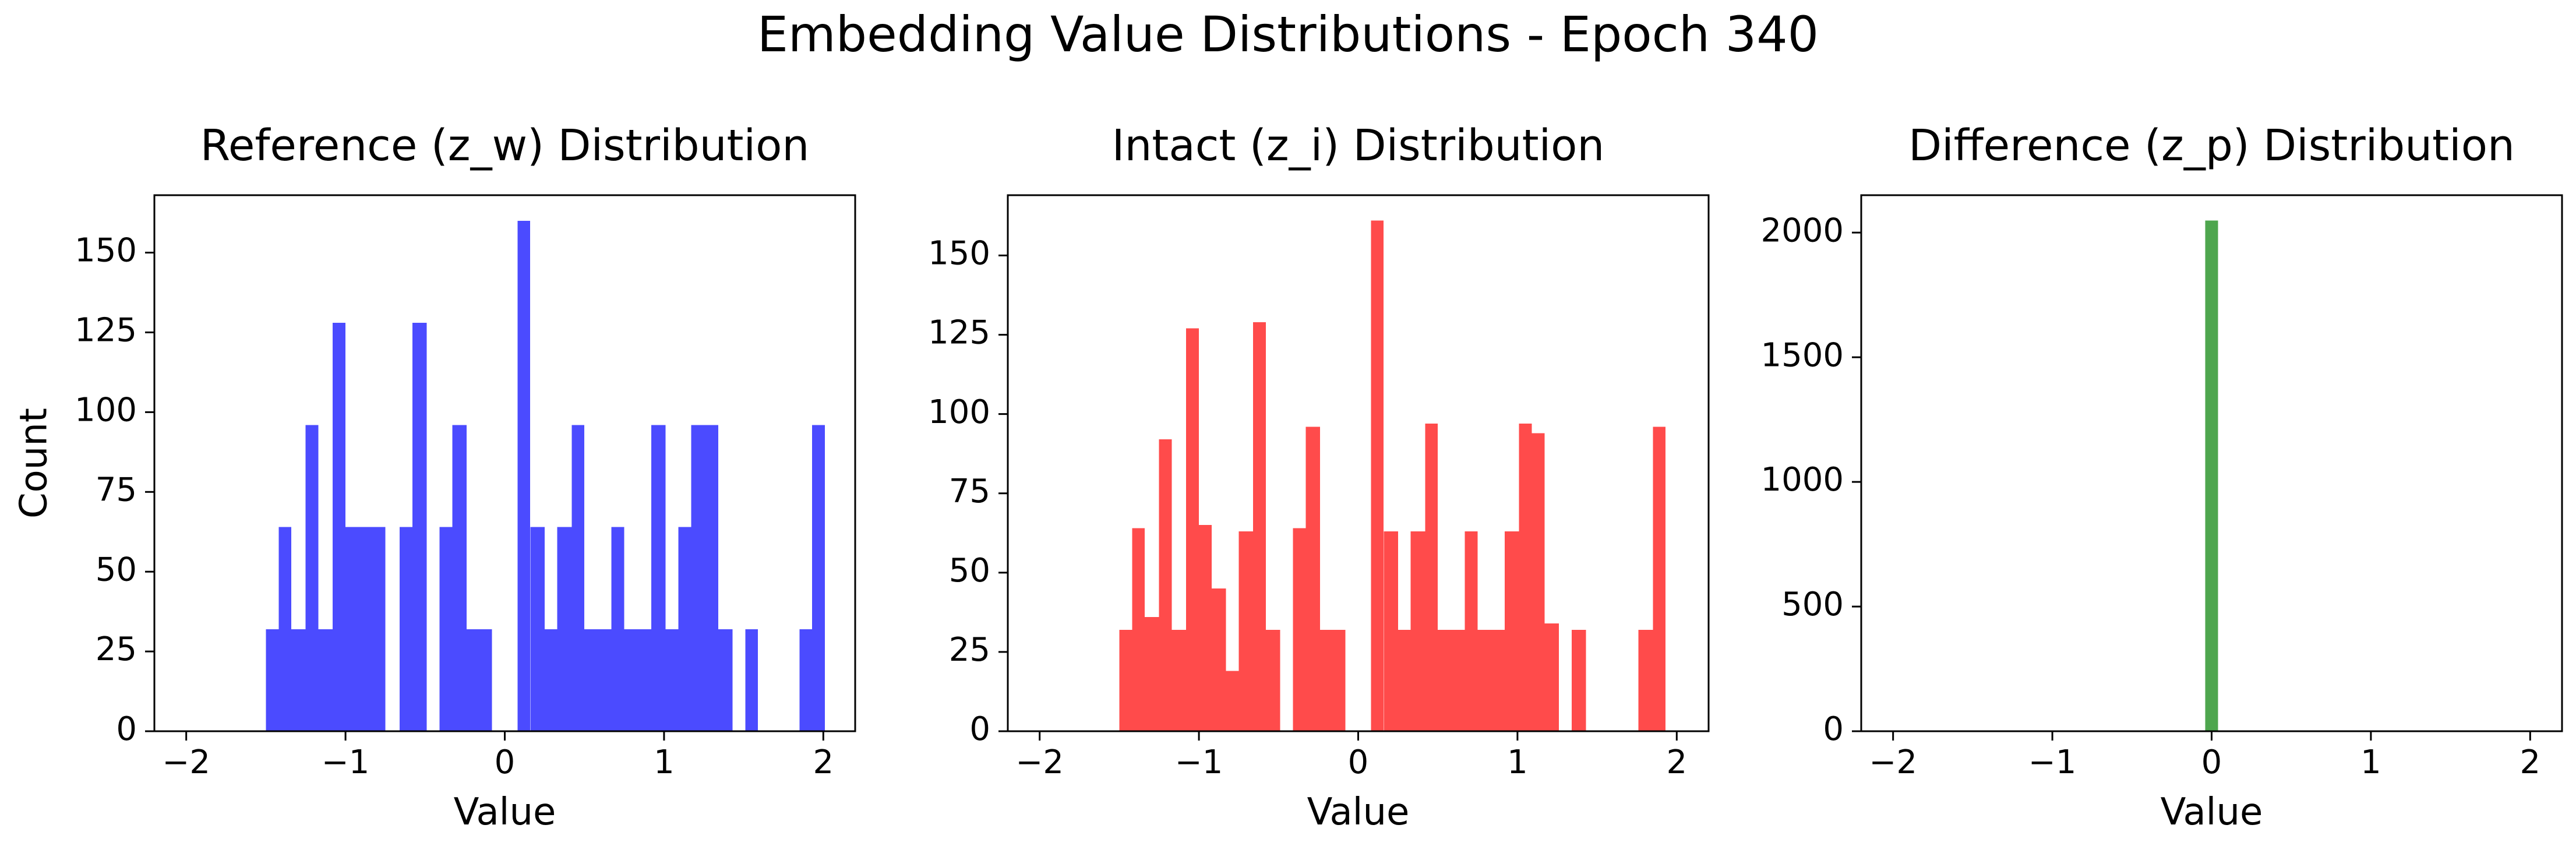 The height and width of the screenshot is (853, 2576). Describe the element at coordinates (970, 491) in the screenshot. I see `y-tick-label: 75` at that location.